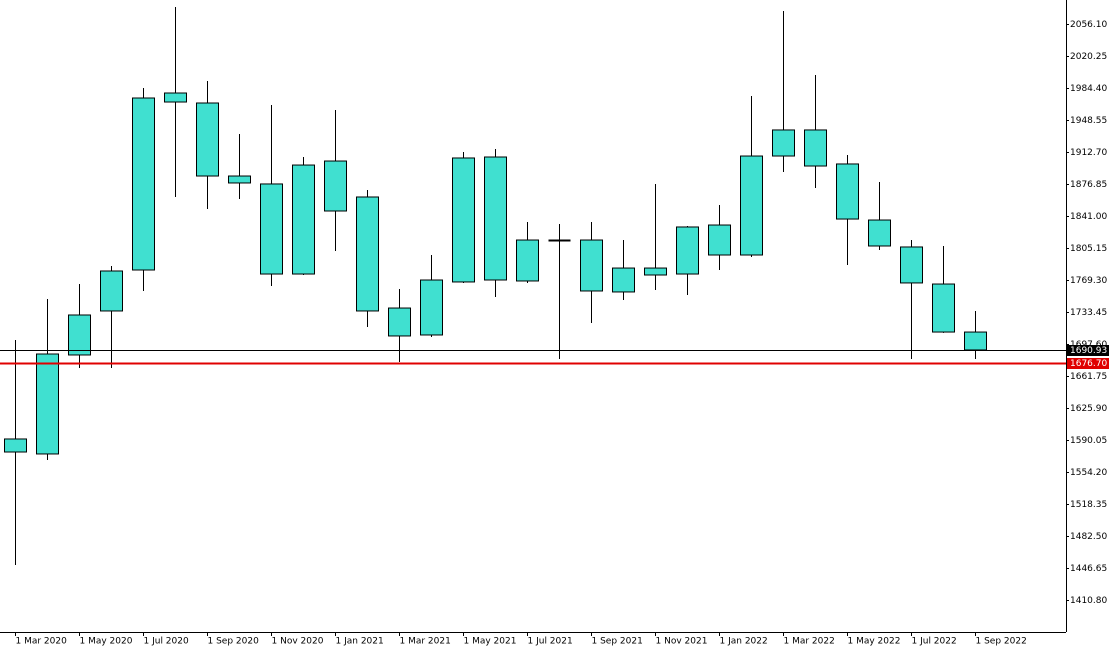 This screenshot has width=1113, height=657. I want to click on y-tick-label: 1410.80, so click(1088, 601).